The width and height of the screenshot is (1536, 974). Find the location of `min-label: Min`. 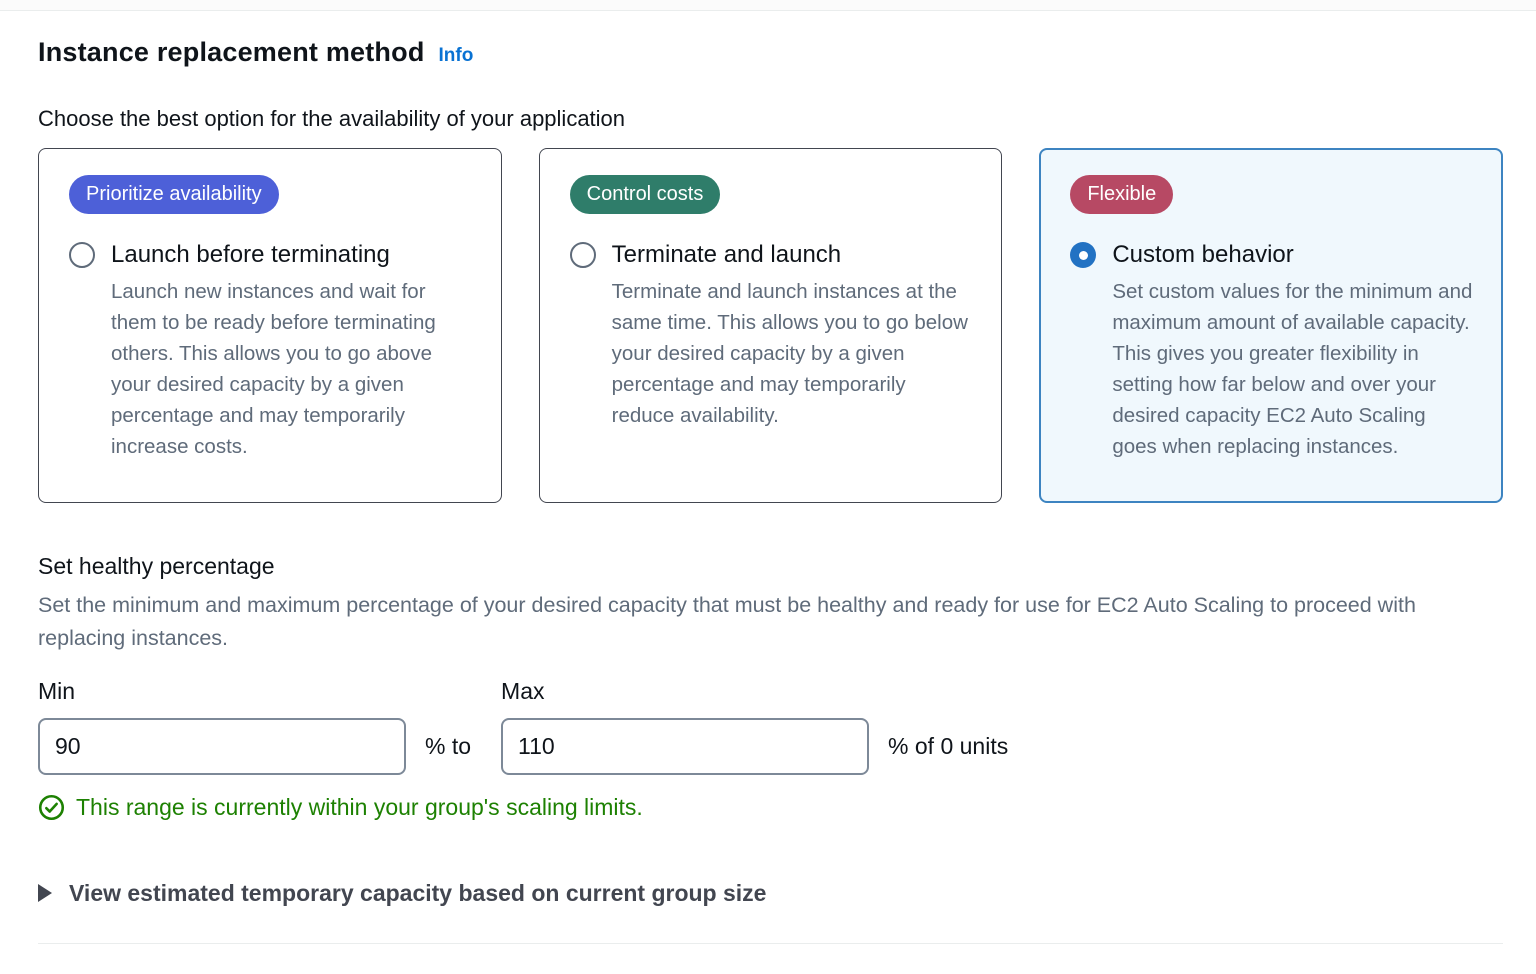

min-label: Min is located at coordinates (57, 690).